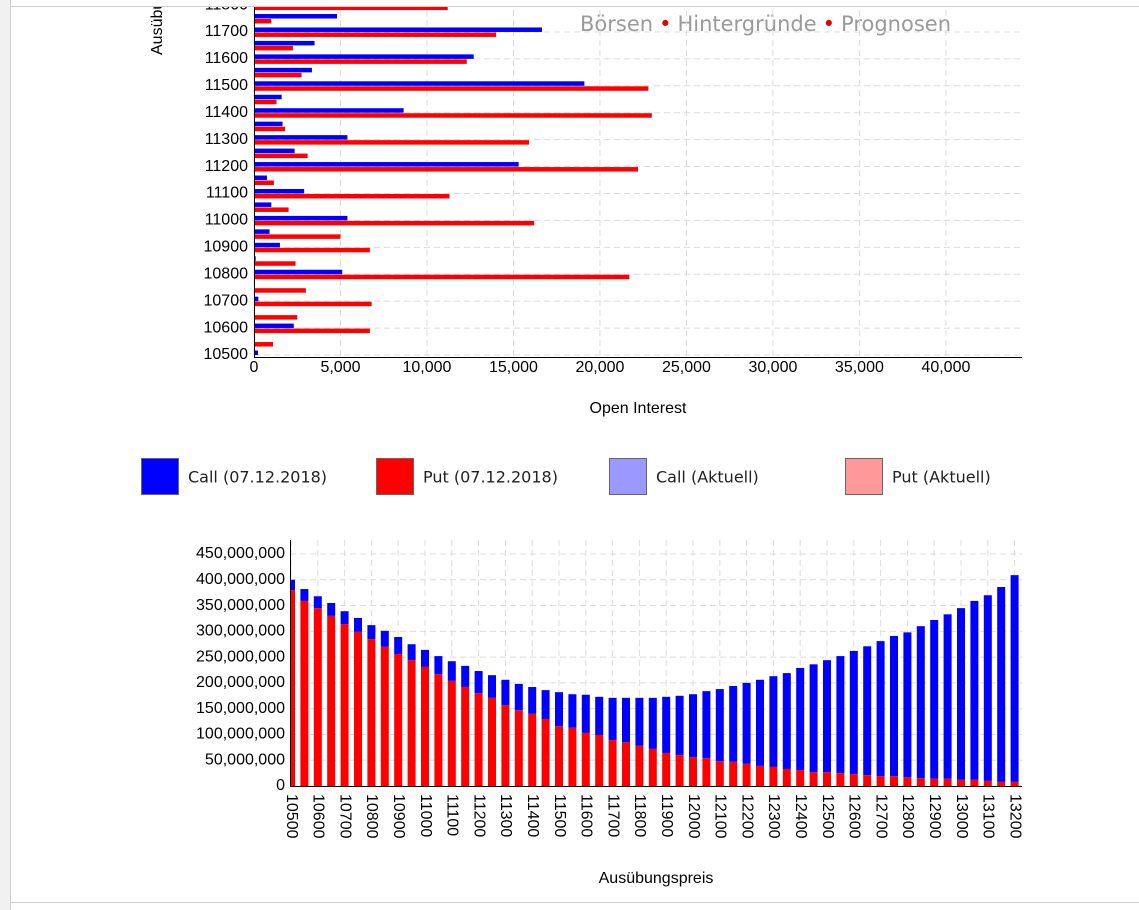  I want to click on x-tick-label: 11100, so click(452, 815).